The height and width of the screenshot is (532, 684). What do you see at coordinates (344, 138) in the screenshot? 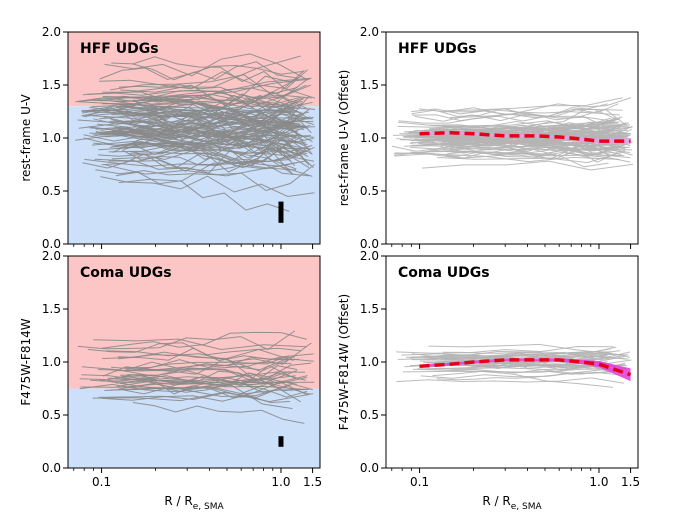
I see `y-axis-label: rest-frame U-V (Offset)` at bounding box center [344, 138].